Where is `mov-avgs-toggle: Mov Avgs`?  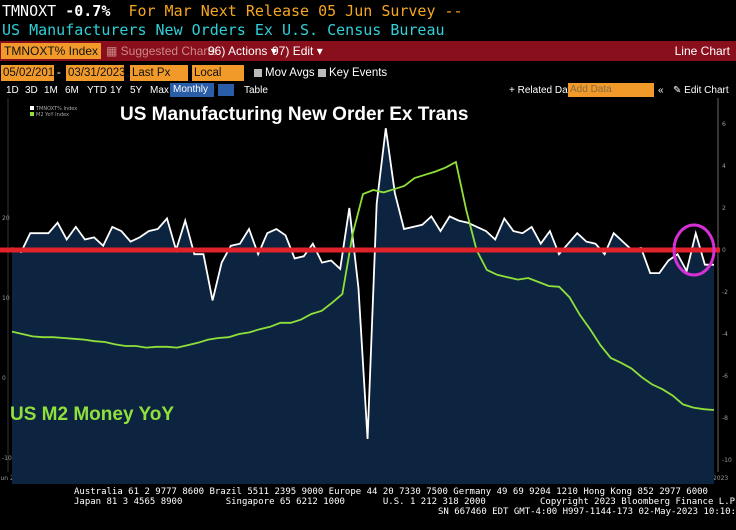 mov-avgs-toggle: Mov Avgs is located at coordinates (284, 73).